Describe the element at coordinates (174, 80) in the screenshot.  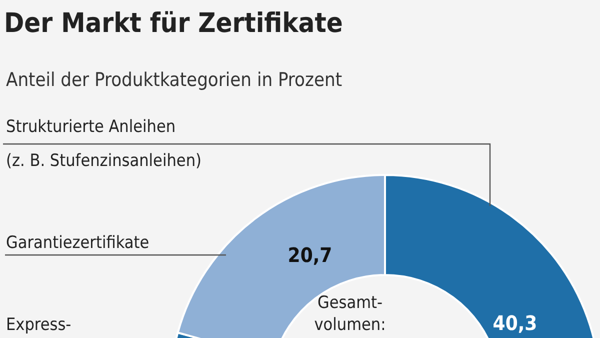
I see `chart-subtitle: Anteil der Produktkategorien in Prozent` at that location.